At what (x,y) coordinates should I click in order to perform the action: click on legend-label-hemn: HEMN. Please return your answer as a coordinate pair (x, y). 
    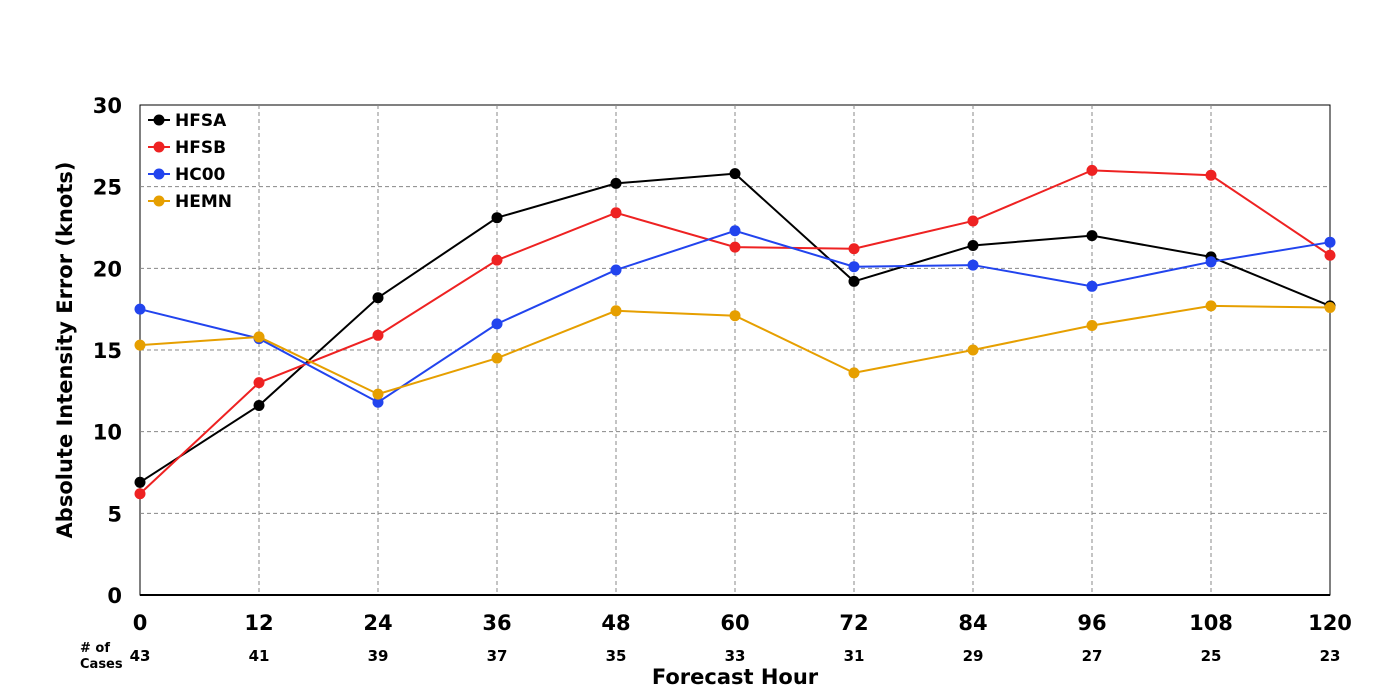
    Looking at the image, I should click on (203, 202).